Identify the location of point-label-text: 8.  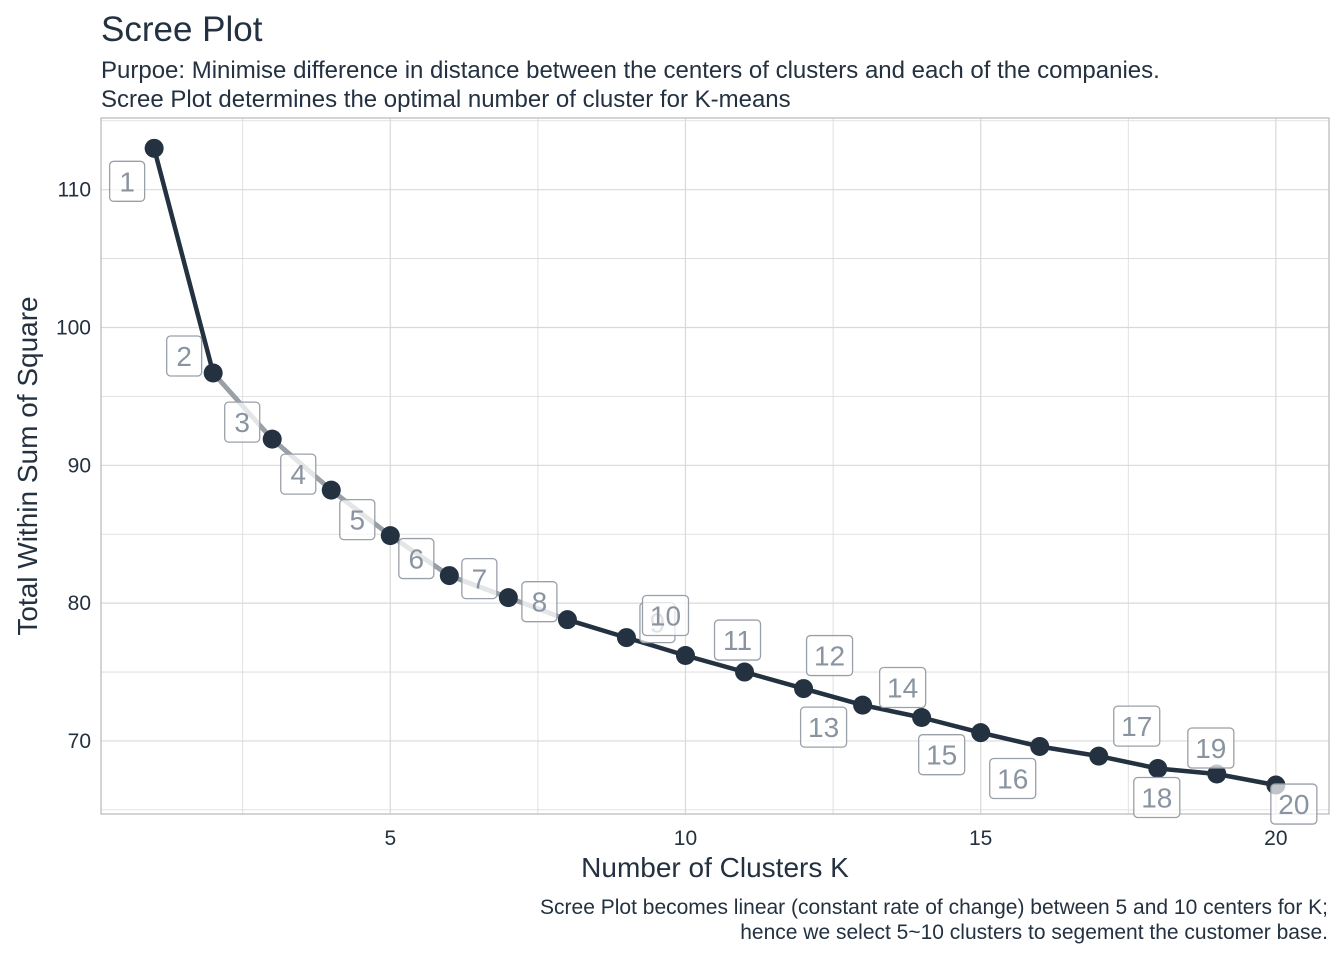
(540, 602).